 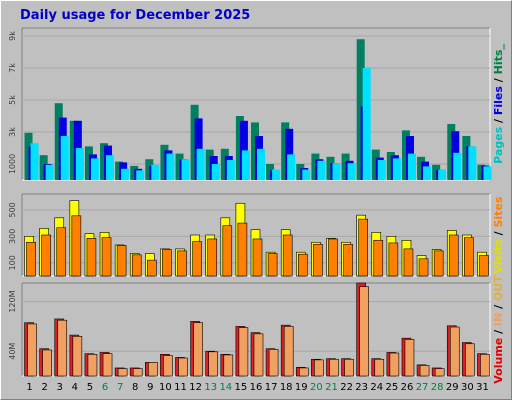 I want to click on day-label: 8, so click(x=135, y=387).